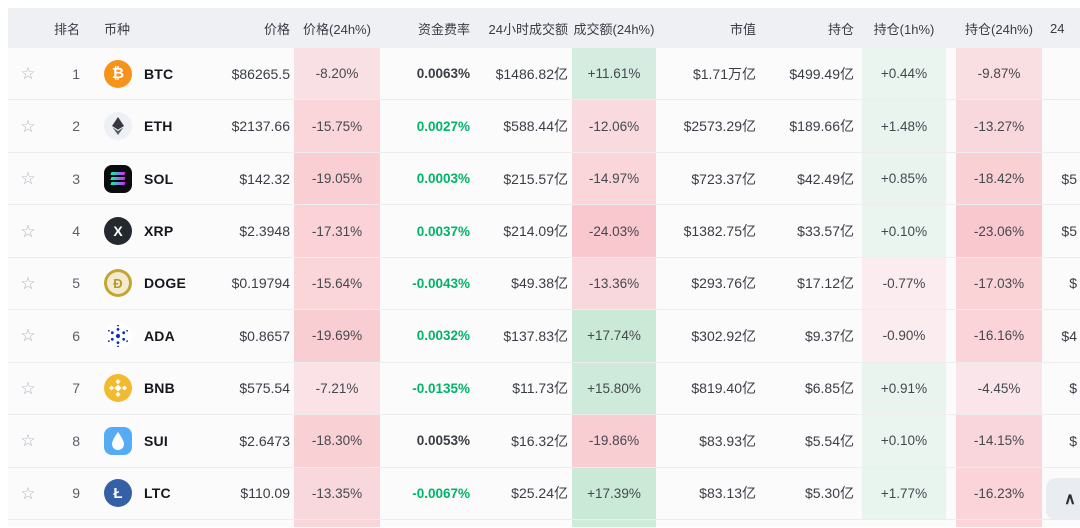 The width and height of the screenshot is (1080, 528). Describe the element at coordinates (1069, 231) in the screenshot. I see `clipped-column-value: $5` at that location.